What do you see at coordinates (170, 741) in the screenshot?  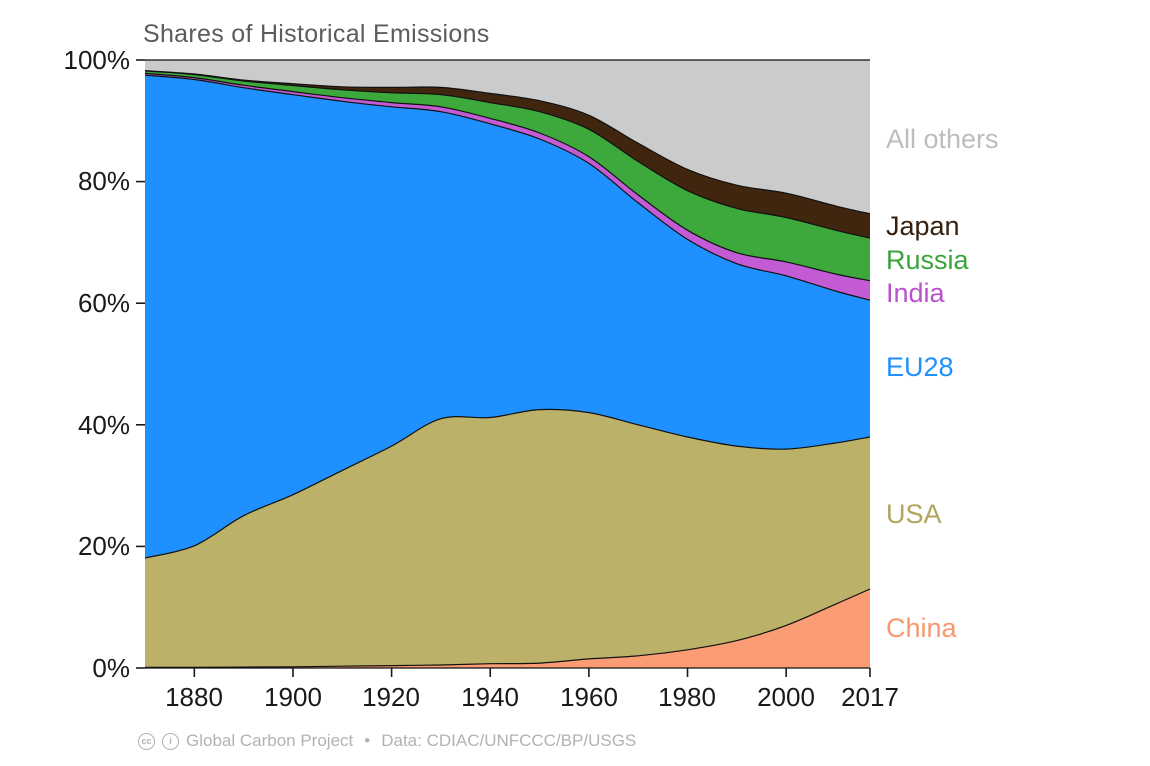 I see `by-icon: i` at bounding box center [170, 741].